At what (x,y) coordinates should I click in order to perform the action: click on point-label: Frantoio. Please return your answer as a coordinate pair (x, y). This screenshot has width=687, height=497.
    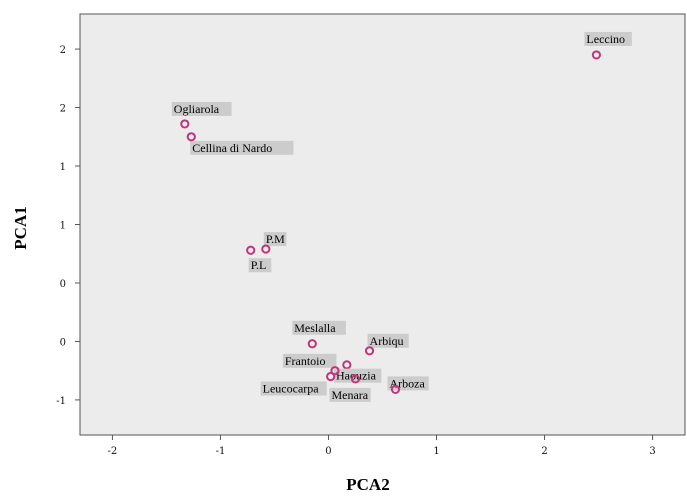
    Looking at the image, I should click on (305, 361).